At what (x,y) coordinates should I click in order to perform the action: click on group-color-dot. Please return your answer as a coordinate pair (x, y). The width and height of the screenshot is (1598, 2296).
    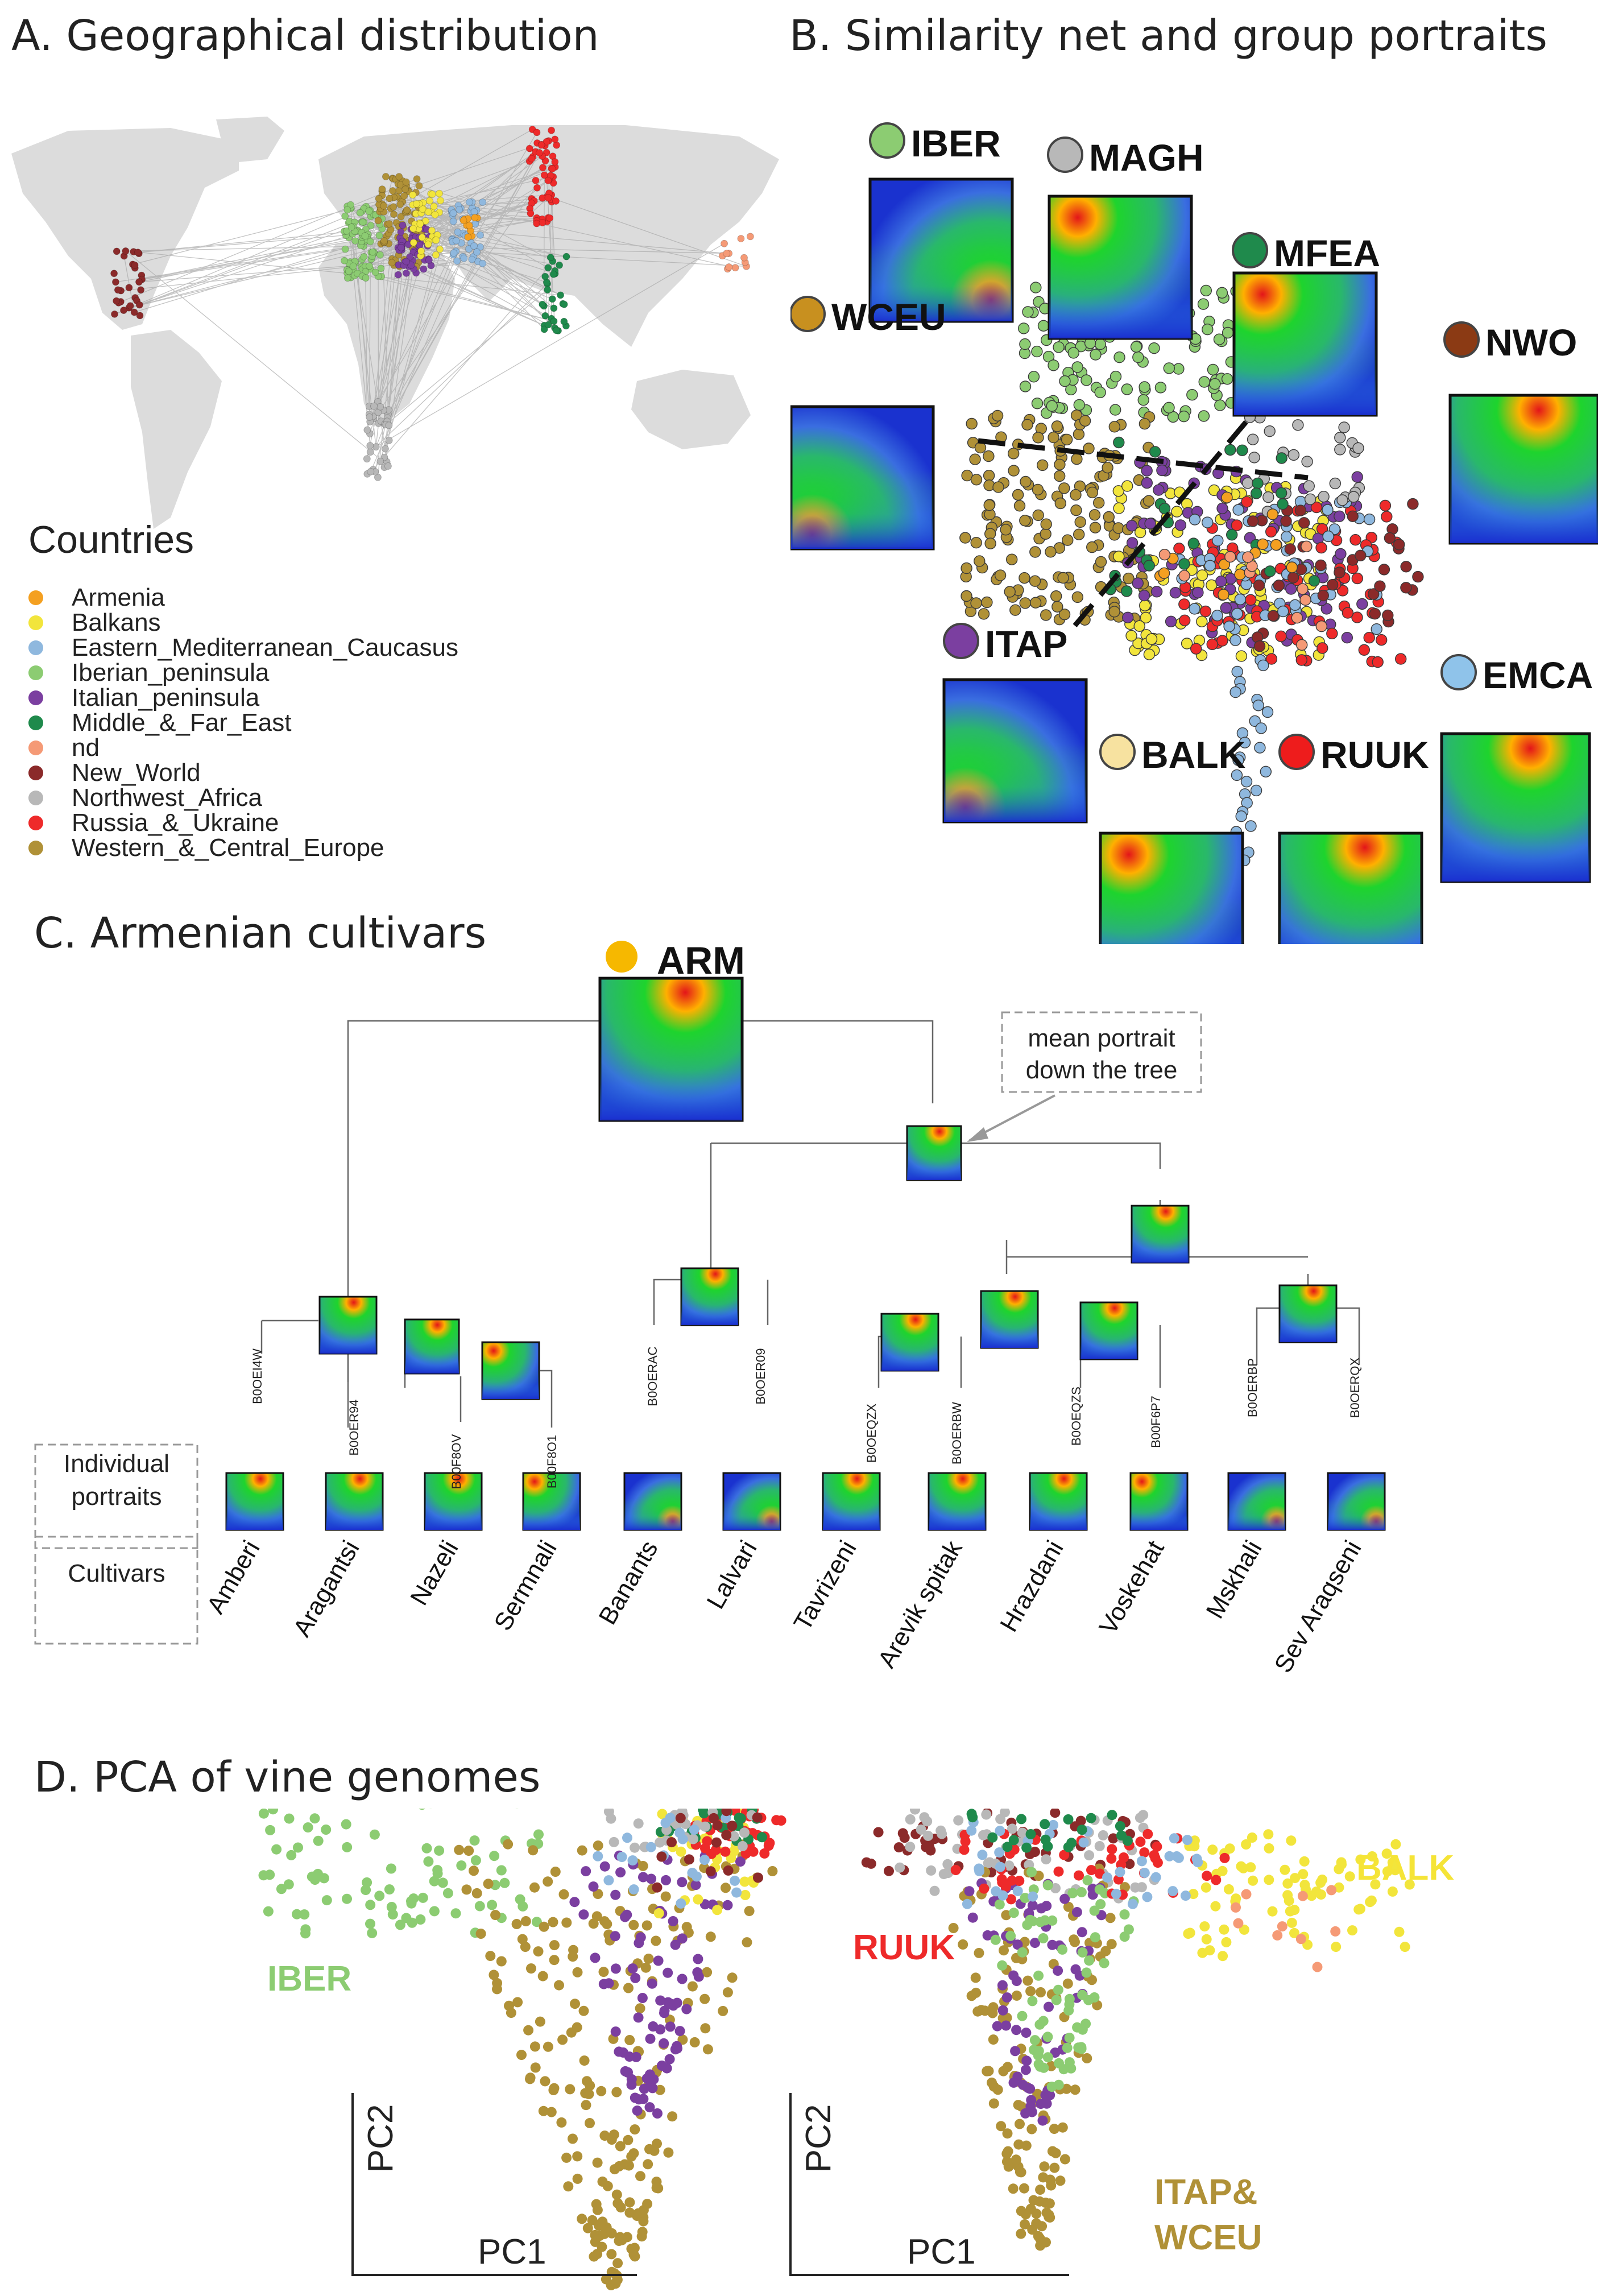
    Looking at the image, I should click on (1296, 752).